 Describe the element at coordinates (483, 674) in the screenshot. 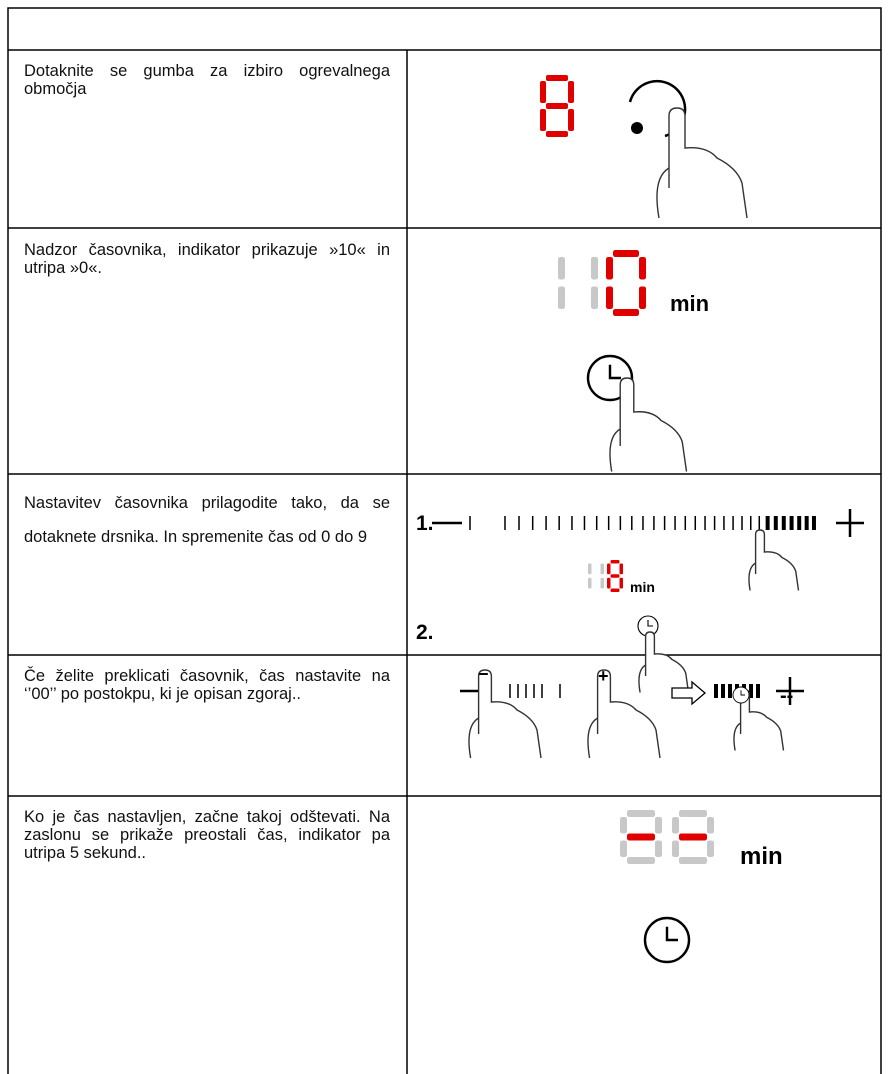

I see `minus-mark: −` at that location.